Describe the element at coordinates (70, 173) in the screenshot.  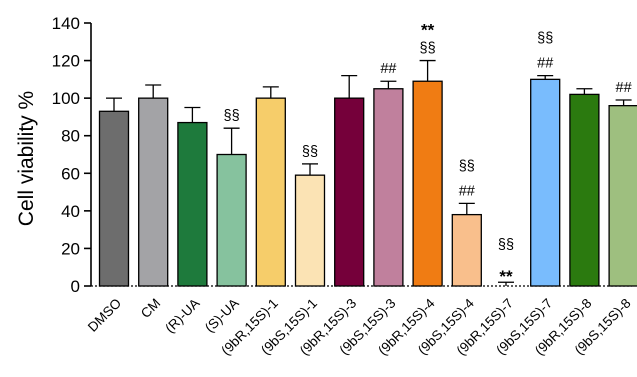
I see `y-tick-label: 60` at that location.